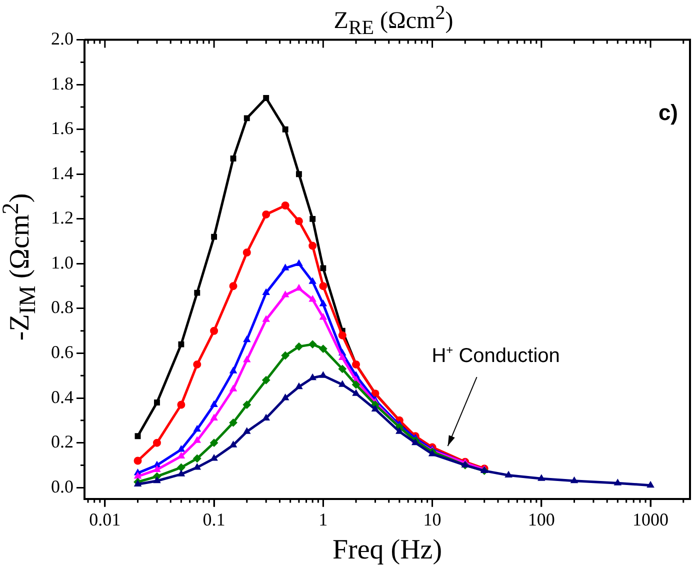 The width and height of the screenshot is (699, 568). What do you see at coordinates (432, 519) in the screenshot?
I see `x-tick-label: 10` at bounding box center [432, 519].